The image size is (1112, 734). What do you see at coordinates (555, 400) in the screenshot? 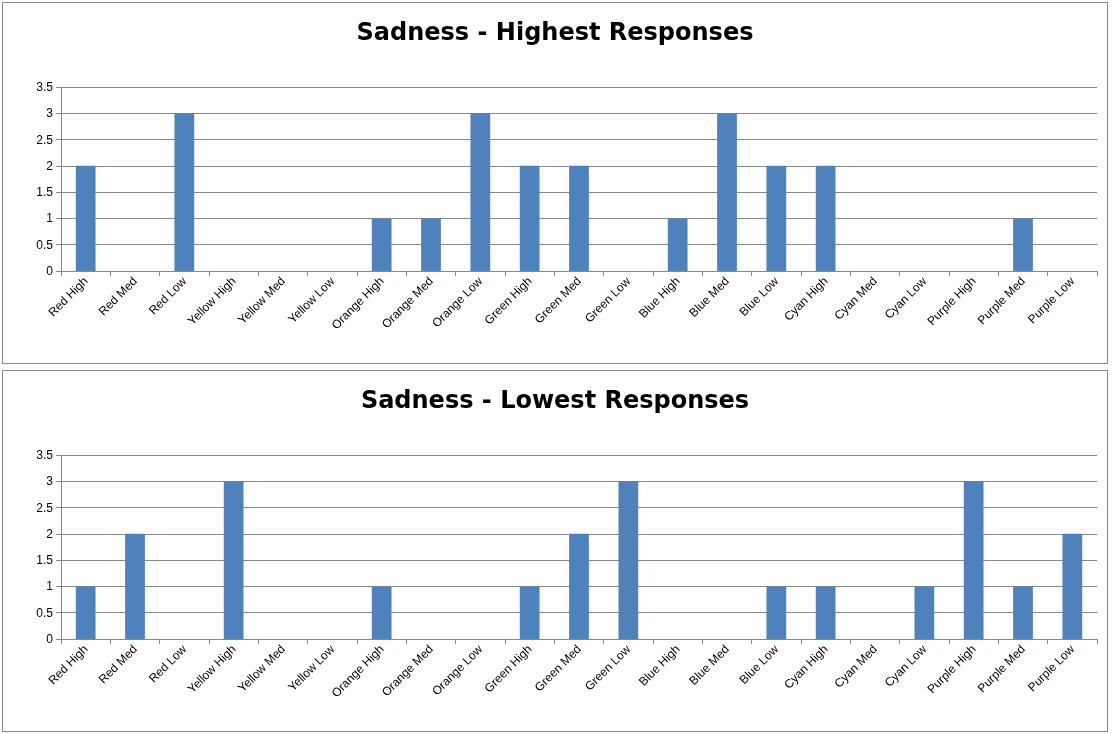
I see `chart-title: Sadness - Lowest Responses` at bounding box center [555, 400].